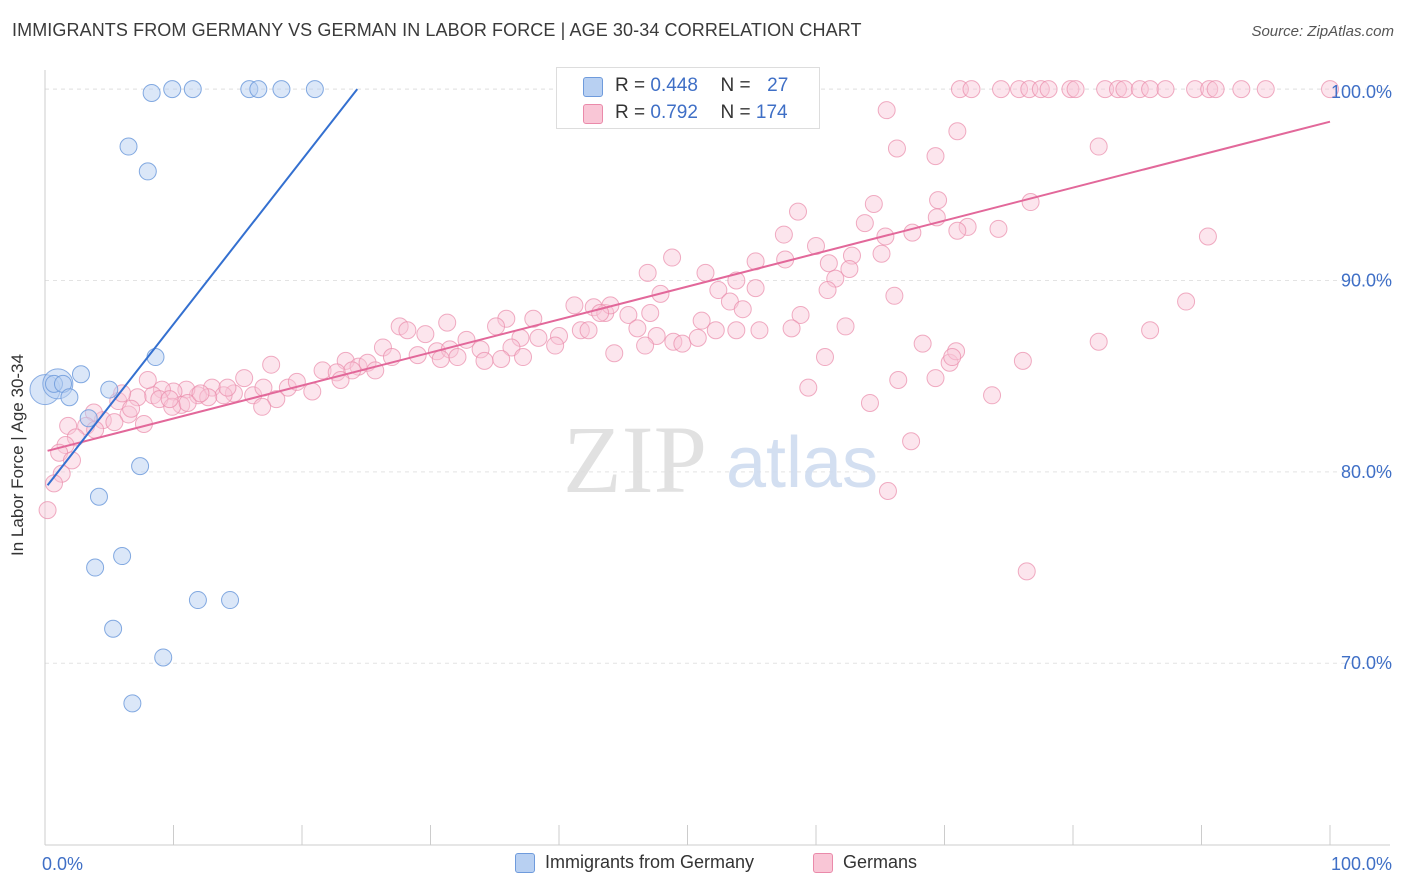  I want to click on y-tick-label: 80.0%, so click(1366, 472).